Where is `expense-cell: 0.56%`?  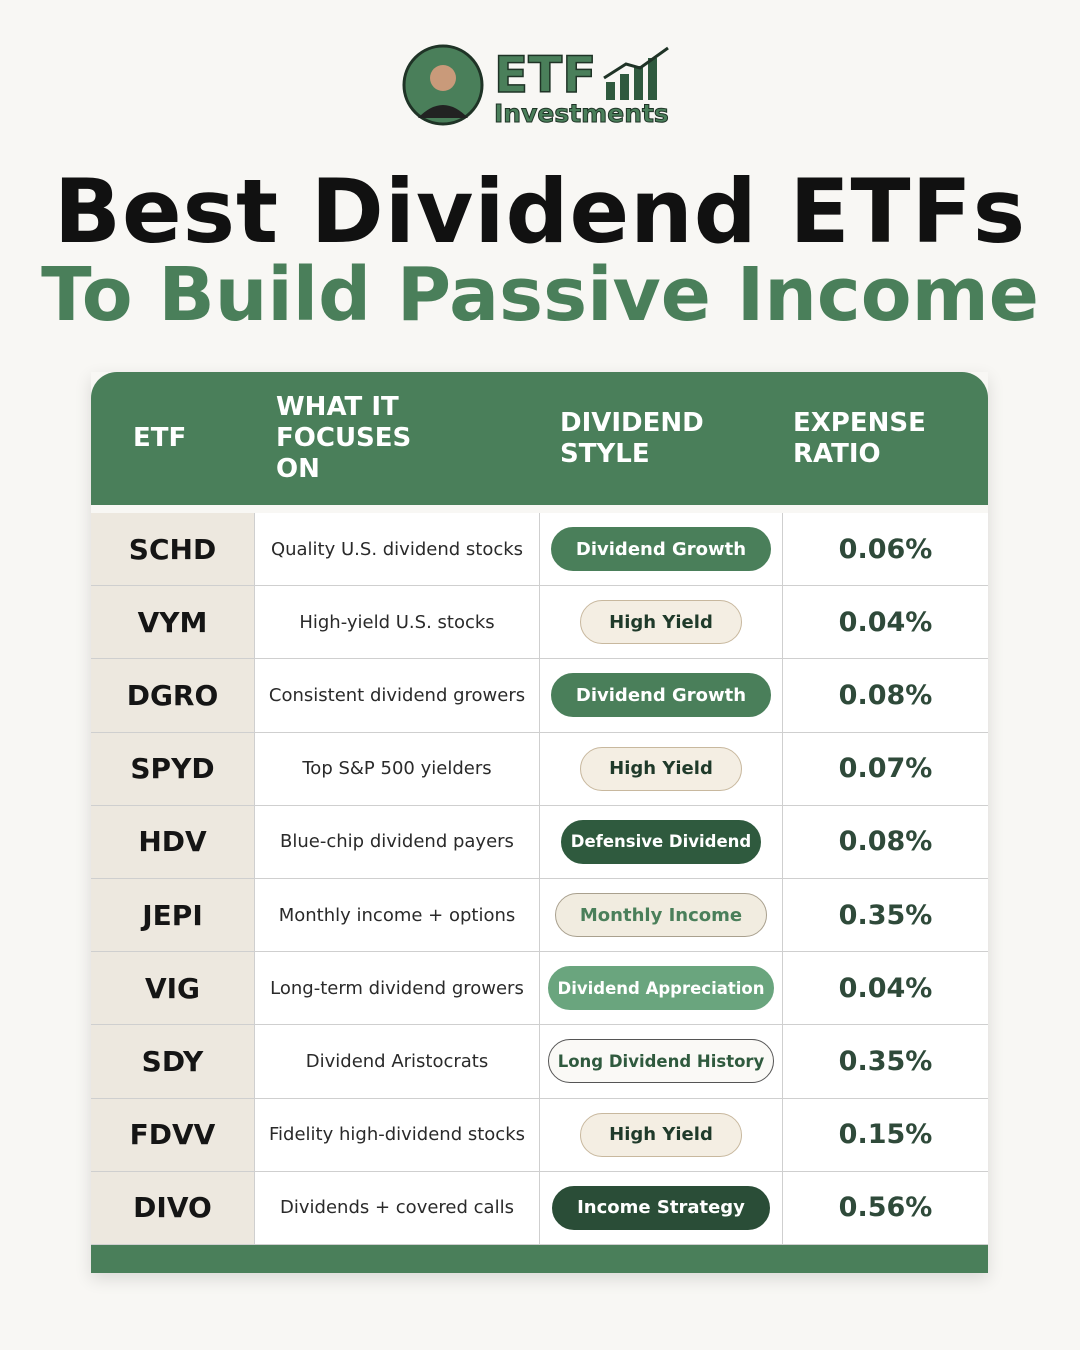
expense-cell: 0.56% is located at coordinates (885, 1207).